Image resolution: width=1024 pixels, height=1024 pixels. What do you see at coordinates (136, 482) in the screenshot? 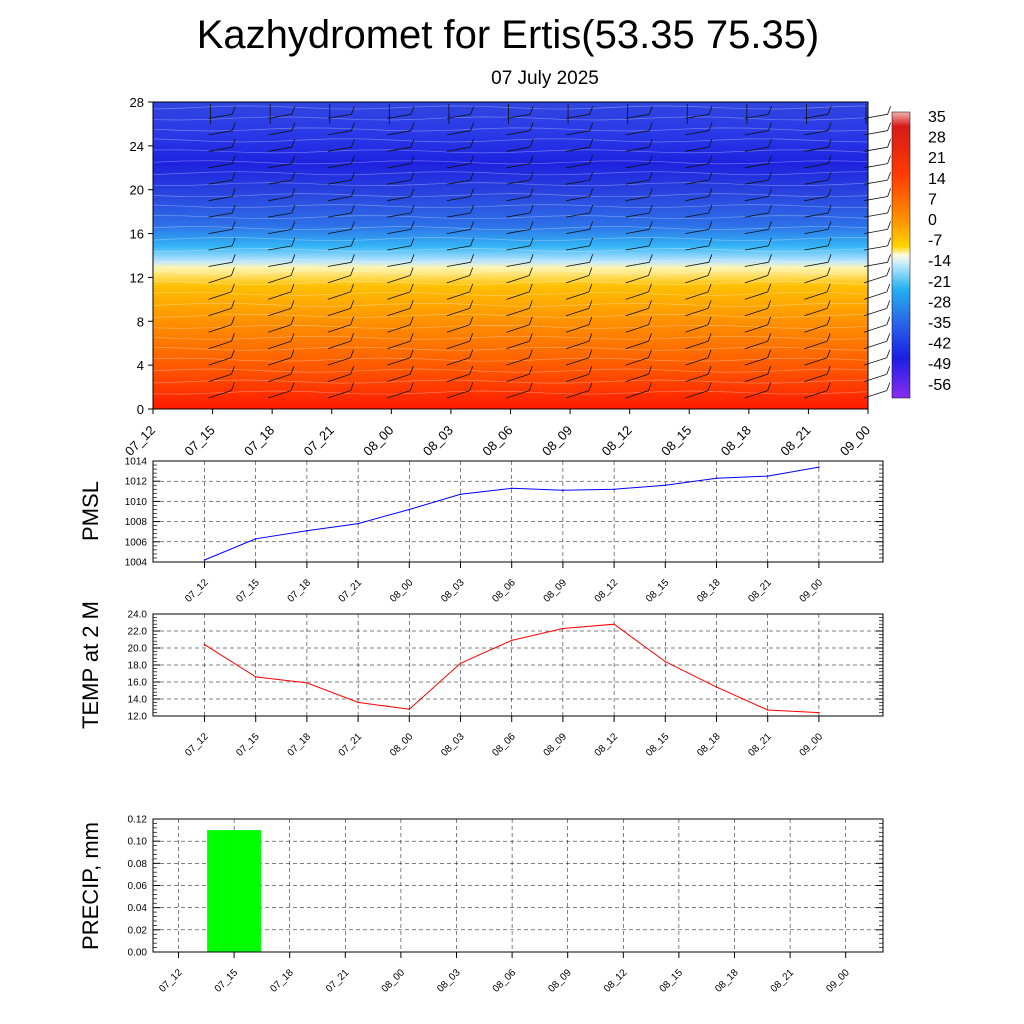
I see `y-tick-label: 1012` at bounding box center [136, 482].